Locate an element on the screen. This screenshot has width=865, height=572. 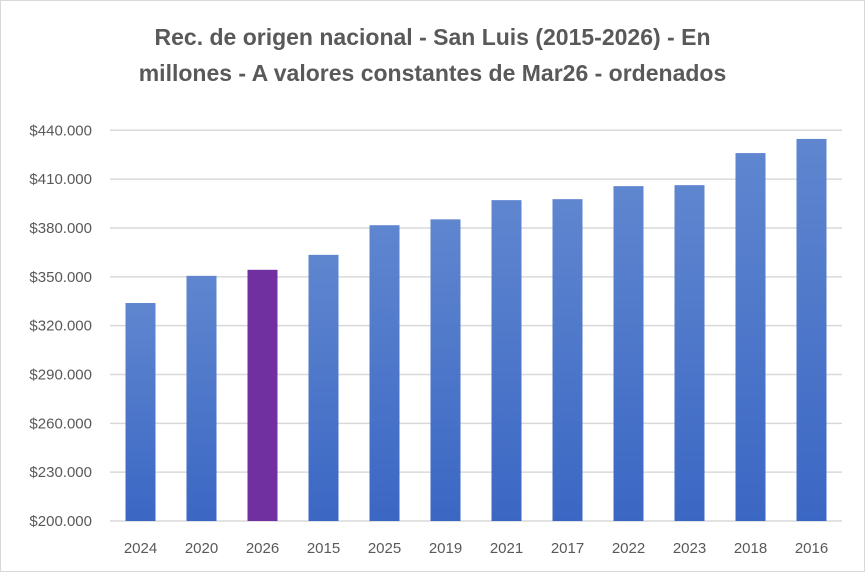
x-tick-label: 2021 is located at coordinates (506, 548).